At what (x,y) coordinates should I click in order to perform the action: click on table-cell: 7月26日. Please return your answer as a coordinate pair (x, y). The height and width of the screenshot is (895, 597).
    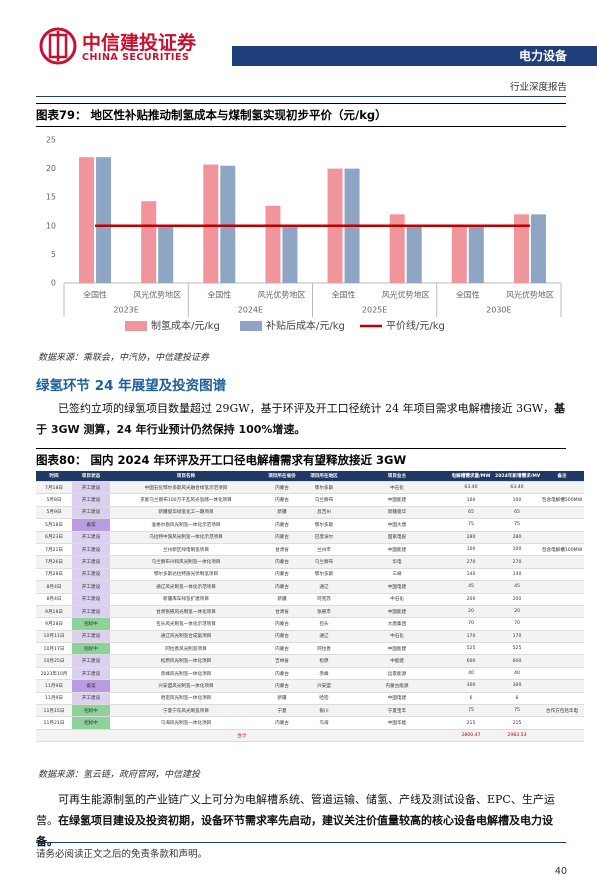
    Looking at the image, I should click on (54, 562).